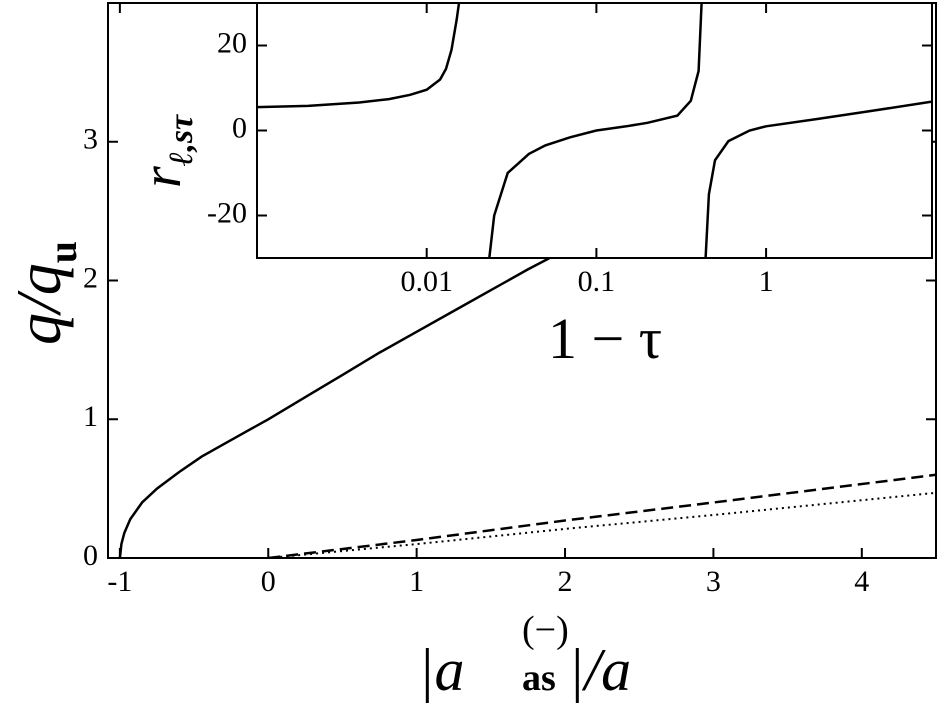 The image size is (946, 708). I want to click on x-tick-label: 0.1, so click(597, 281).